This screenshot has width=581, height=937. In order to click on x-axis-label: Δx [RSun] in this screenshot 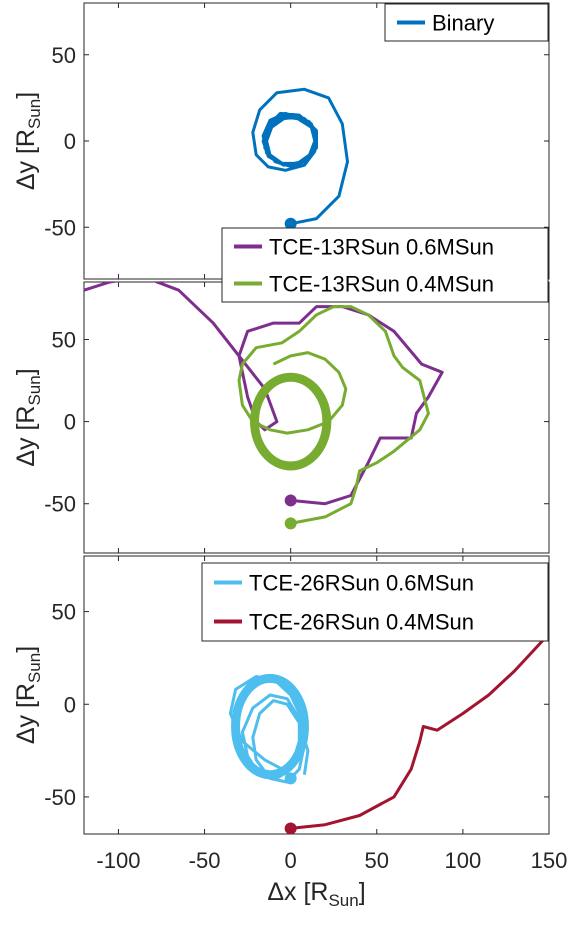, I will do `click(316, 894)`.